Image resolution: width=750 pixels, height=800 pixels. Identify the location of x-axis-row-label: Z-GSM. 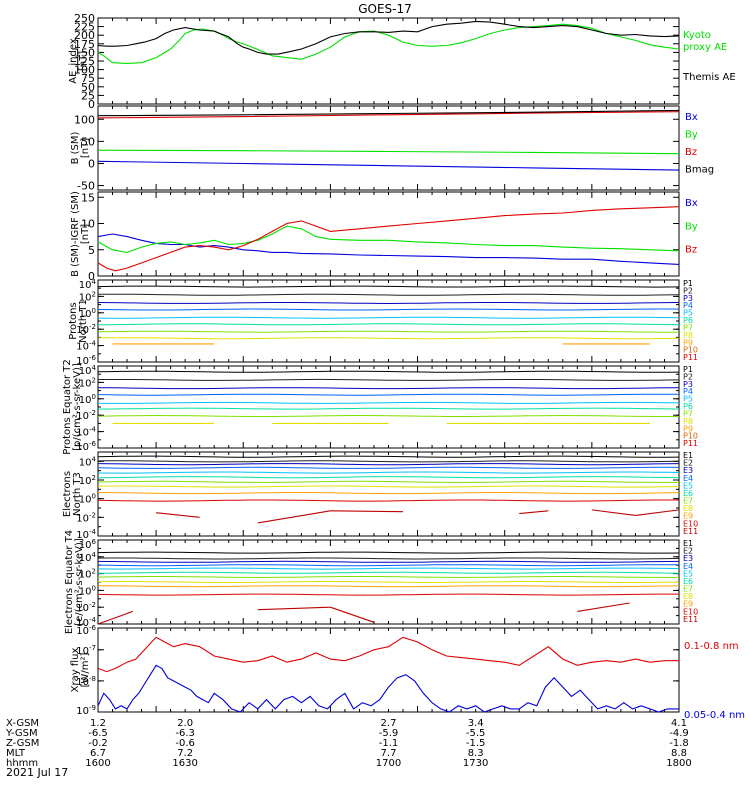
(22, 743).